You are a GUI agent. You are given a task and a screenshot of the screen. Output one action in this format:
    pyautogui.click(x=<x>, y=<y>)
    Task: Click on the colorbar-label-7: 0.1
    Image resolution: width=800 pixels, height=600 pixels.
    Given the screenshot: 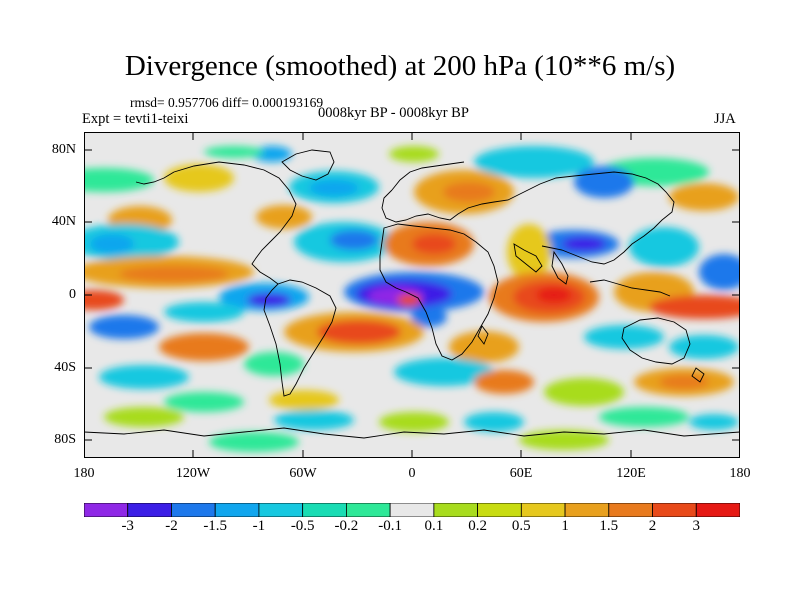 What is the action you would take?
    pyautogui.click(x=434, y=526)
    